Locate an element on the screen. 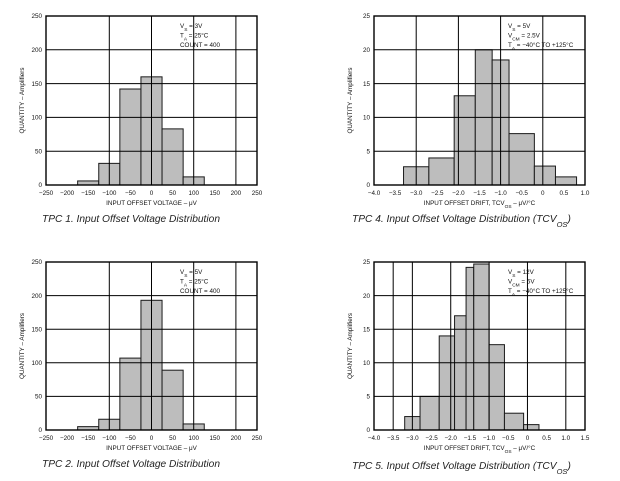 This screenshot has width=620, height=481. x-tick-label: 1.5 is located at coordinates (585, 438).